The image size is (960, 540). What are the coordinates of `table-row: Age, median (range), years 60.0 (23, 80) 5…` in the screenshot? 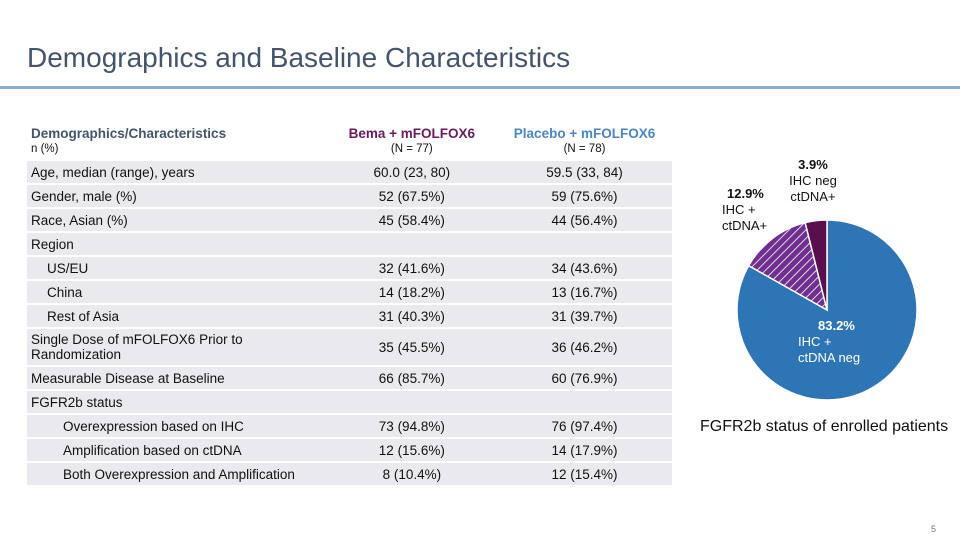 It's located at (349, 173).